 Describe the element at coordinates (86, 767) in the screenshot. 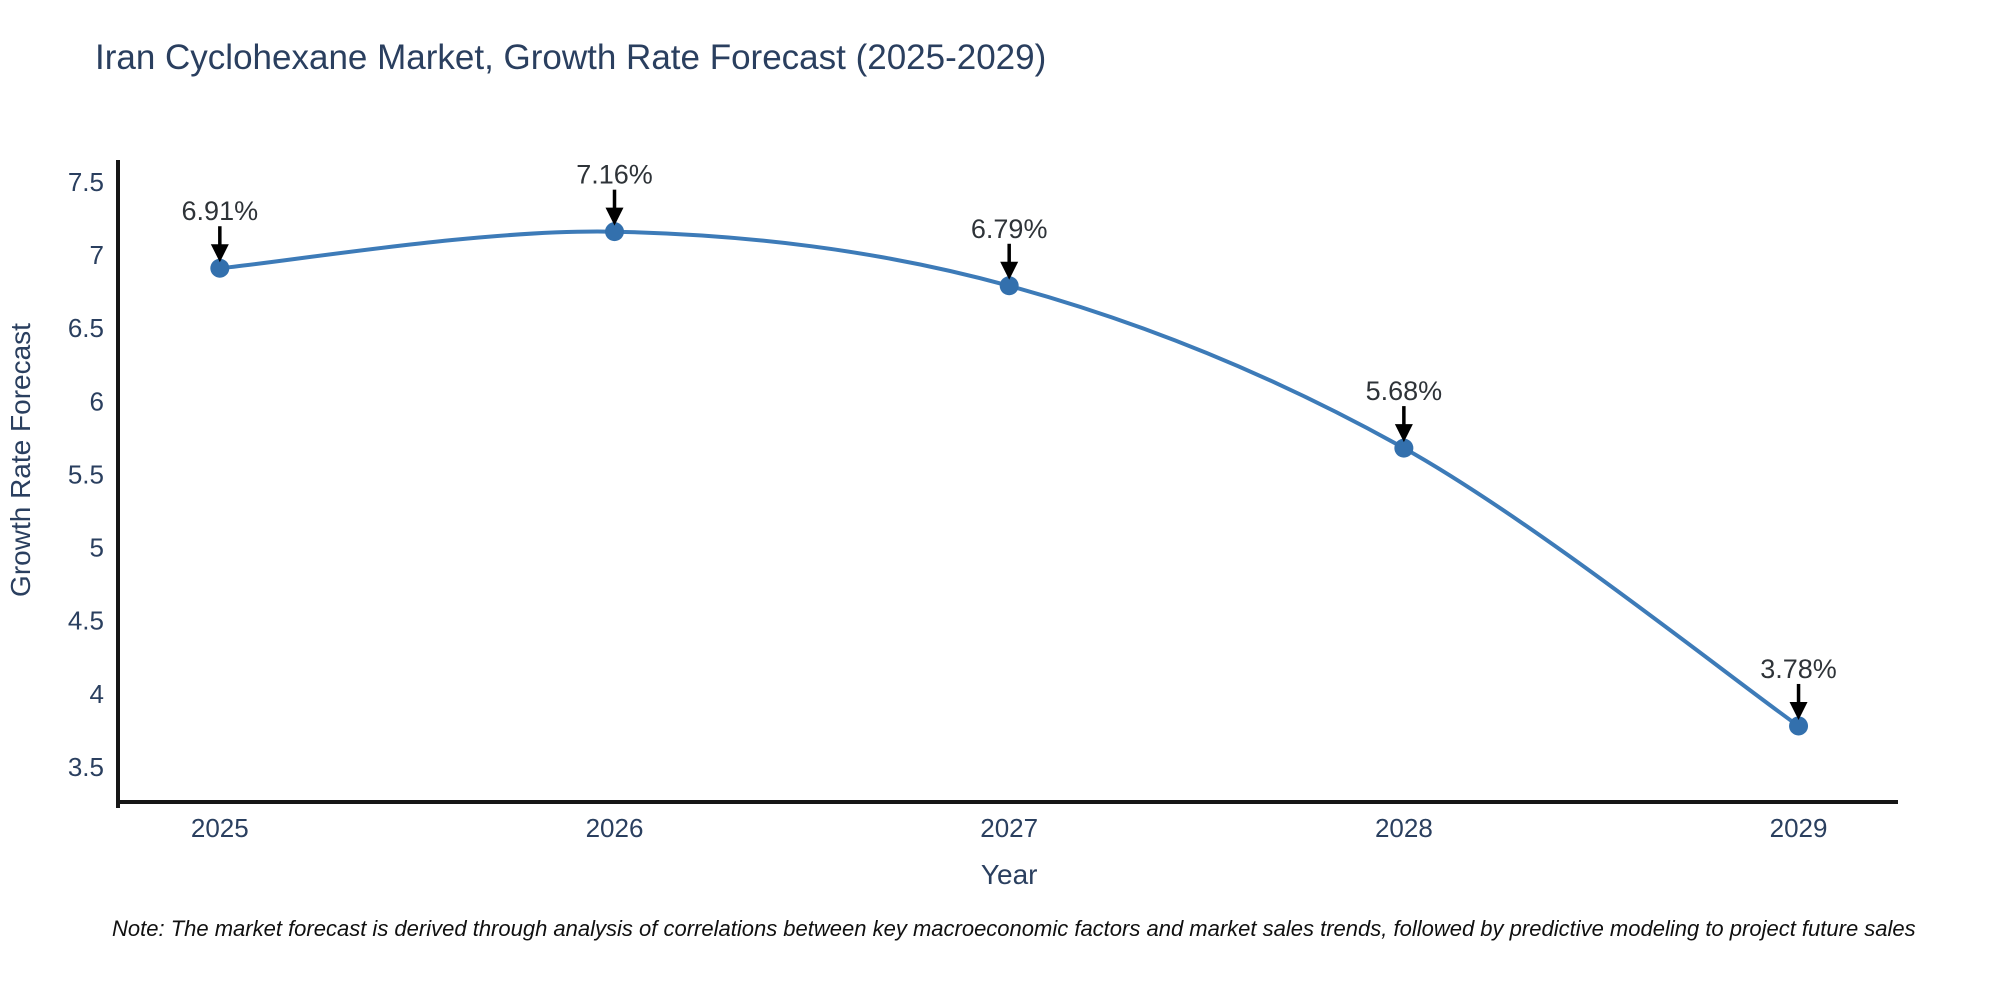

I see `y-tick-label: 3.5` at that location.